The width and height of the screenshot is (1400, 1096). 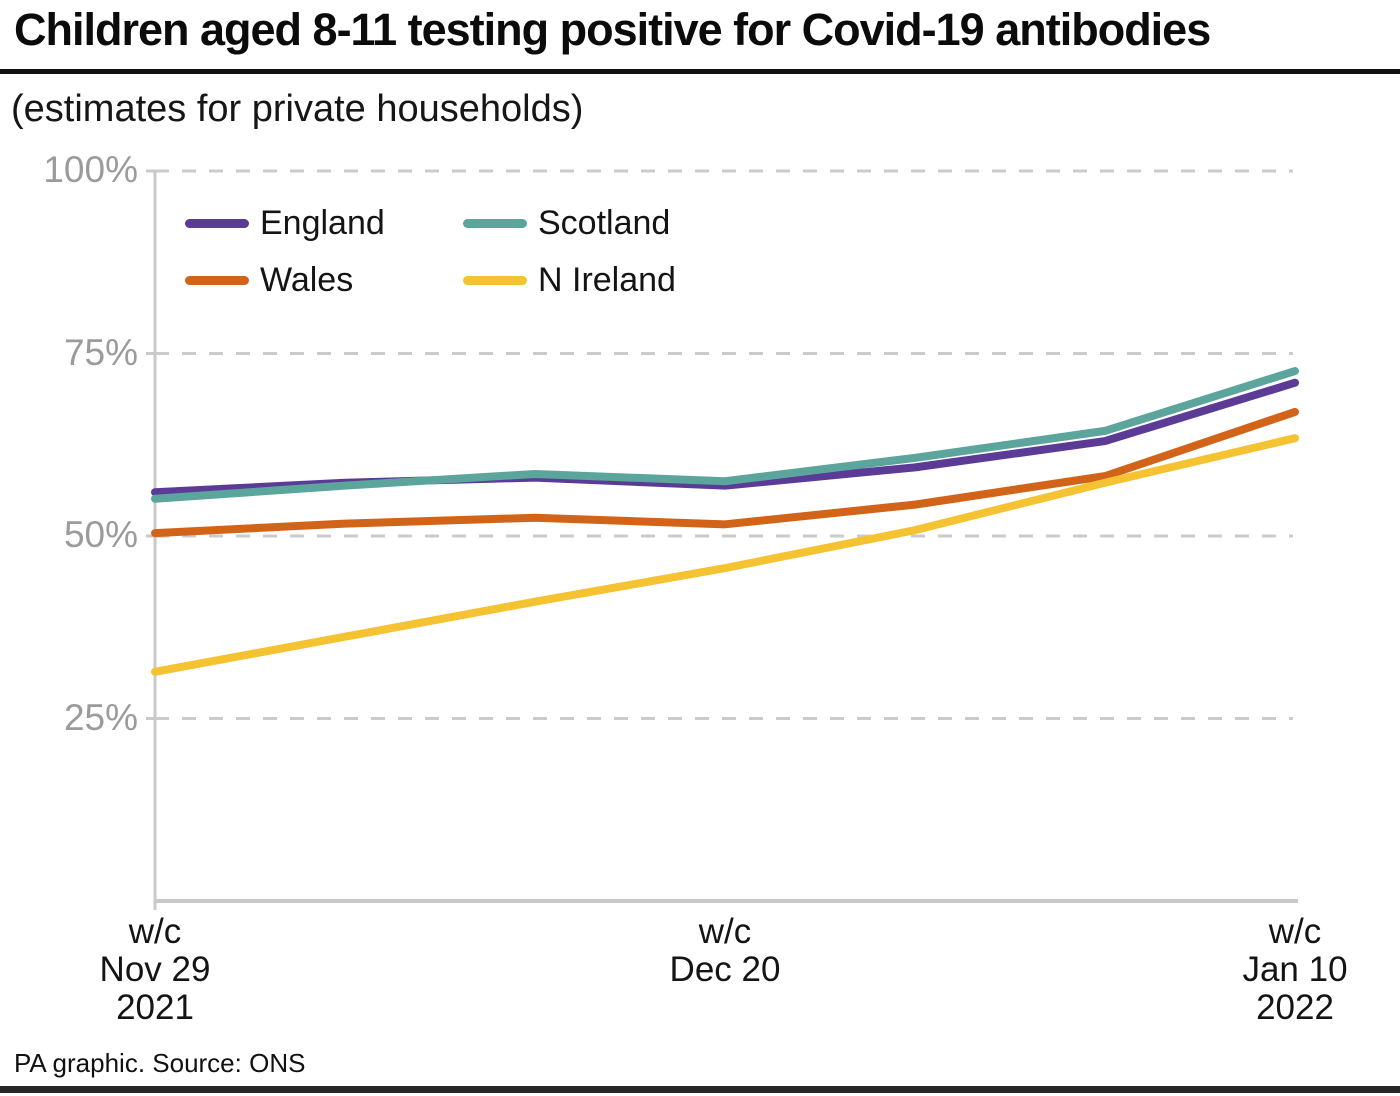 I want to click on footer-divider, so click(x=700, y=1089).